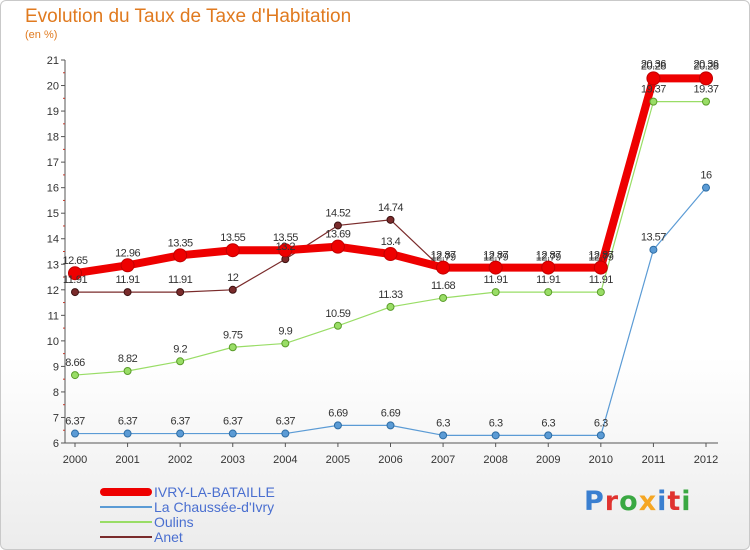 Image resolution: width=750 pixels, height=550 pixels. Describe the element at coordinates (168, 537) in the screenshot. I see `legend-label: Anet` at that location.